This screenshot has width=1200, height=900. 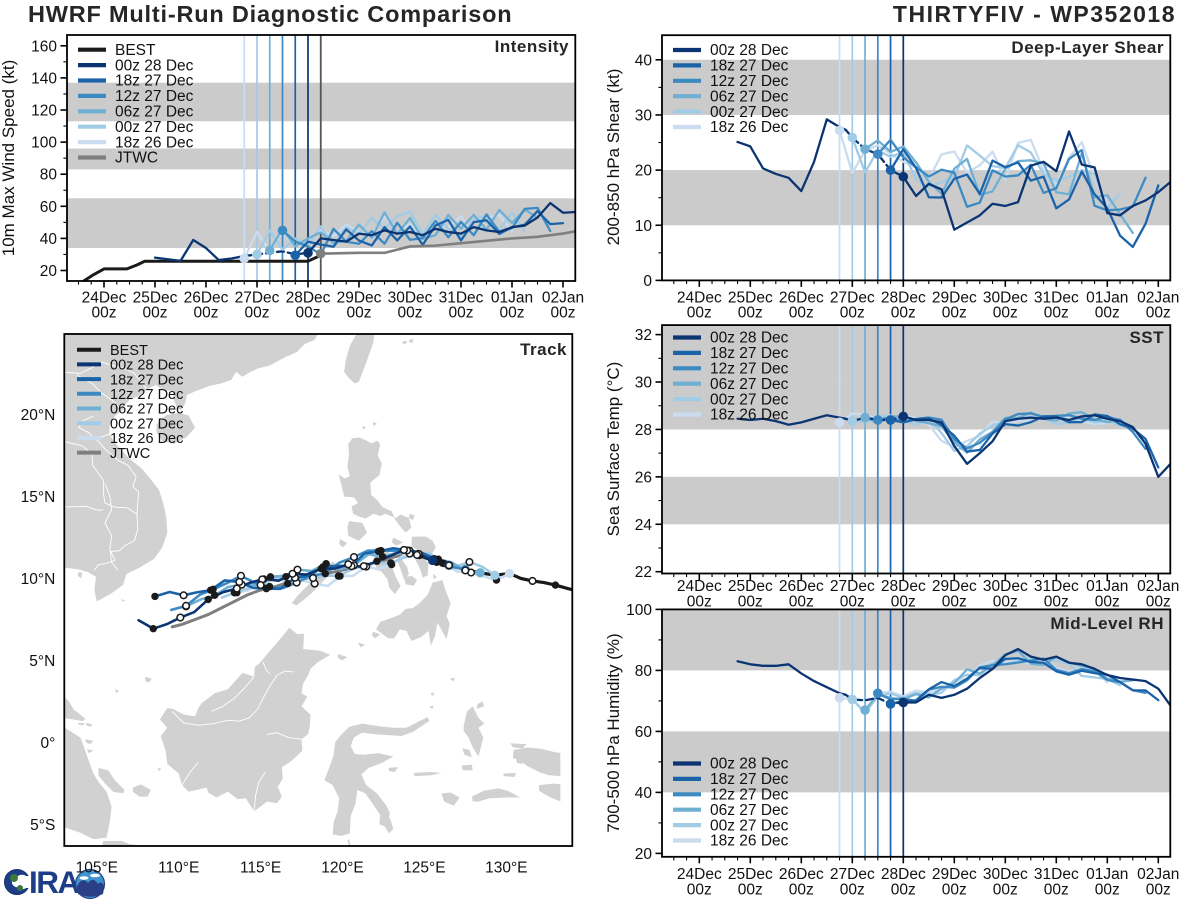 I want to click on svg-text: Mid-Level RH, so click(x=1107, y=623).